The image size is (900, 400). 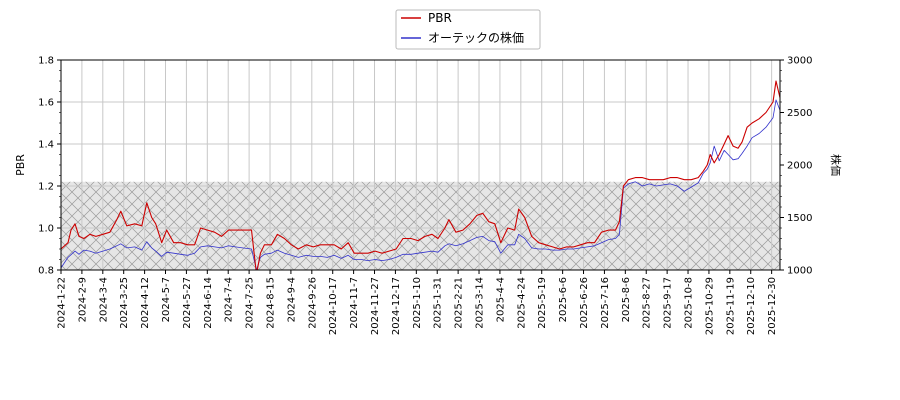 What do you see at coordinates (46, 229) in the screenshot?
I see `left-tick-label: 1.0` at bounding box center [46, 229].